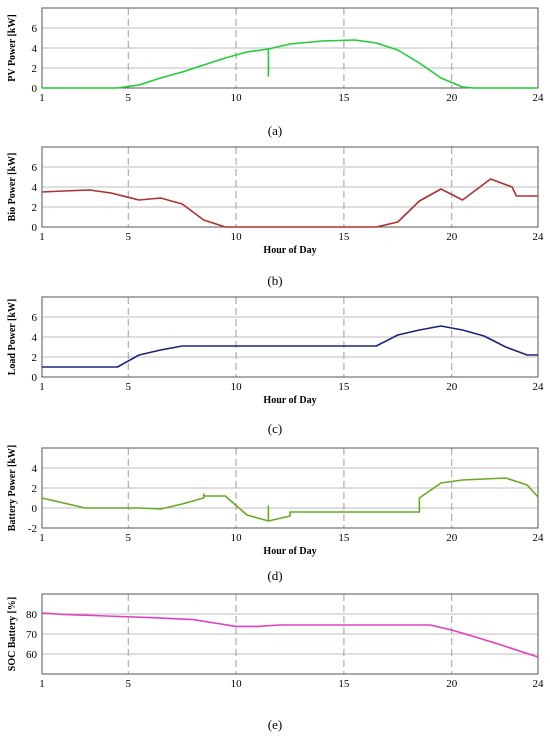 This screenshot has width=550, height=736. What do you see at coordinates (12, 187) in the screenshot?
I see `y-axis-label: Bio Power [kW]` at bounding box center [12, 187].